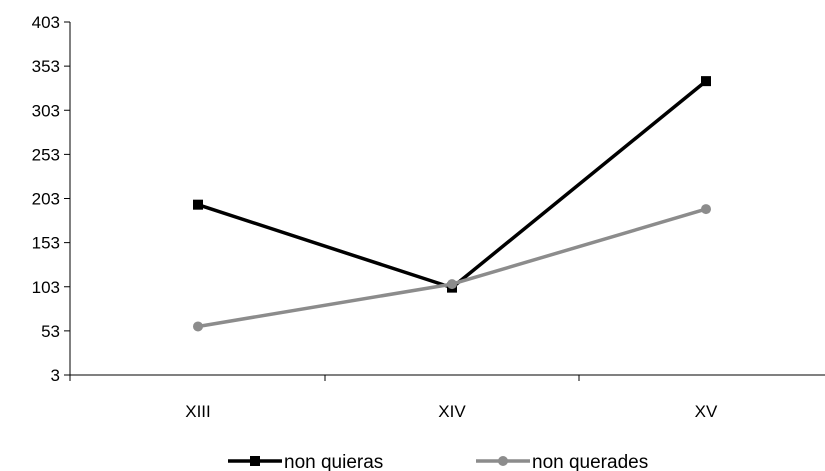 The height and width of the screenshot is (471, 825). What do you see at coordinates (46, 199) in the screenshot?
I see `y-tick-label: 203` at bounding box center [46, 199].